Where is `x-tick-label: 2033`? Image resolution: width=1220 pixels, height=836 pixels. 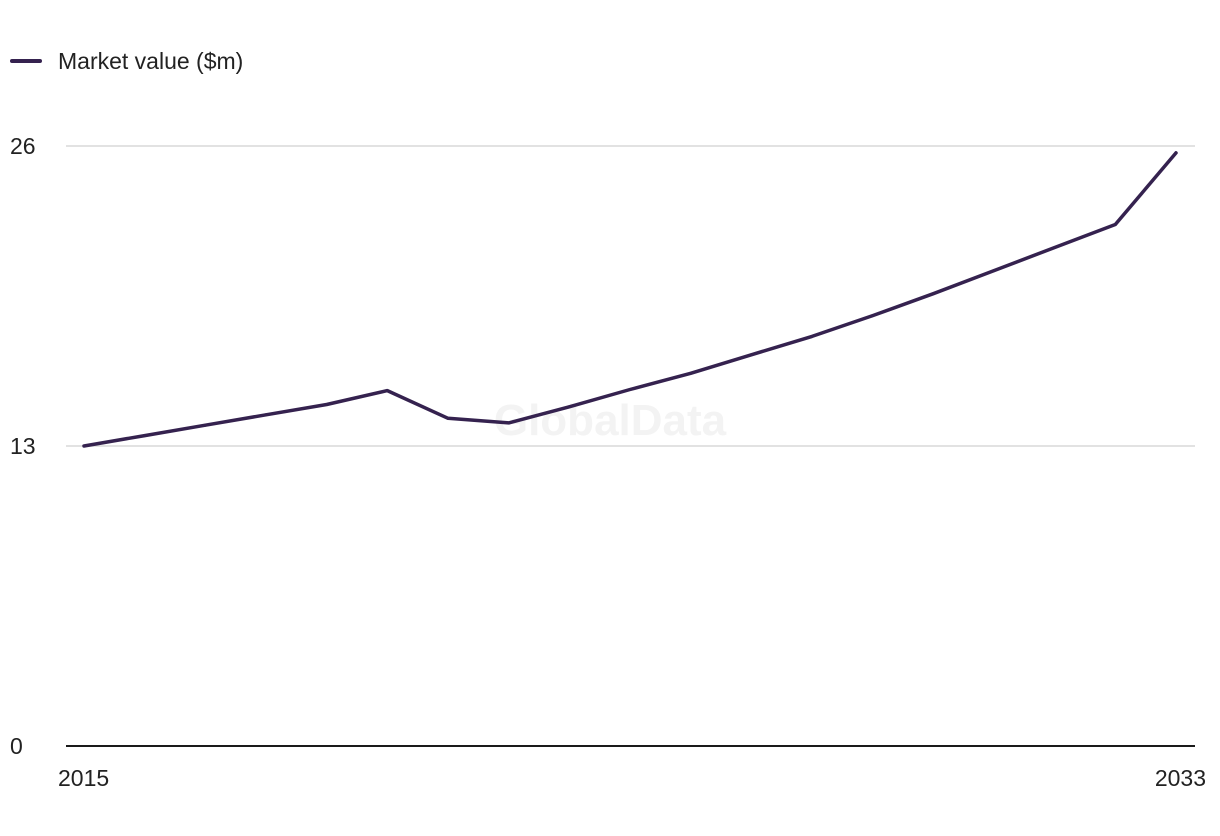
x-tick-label: 2033 is located at coordinates (1180, 778).